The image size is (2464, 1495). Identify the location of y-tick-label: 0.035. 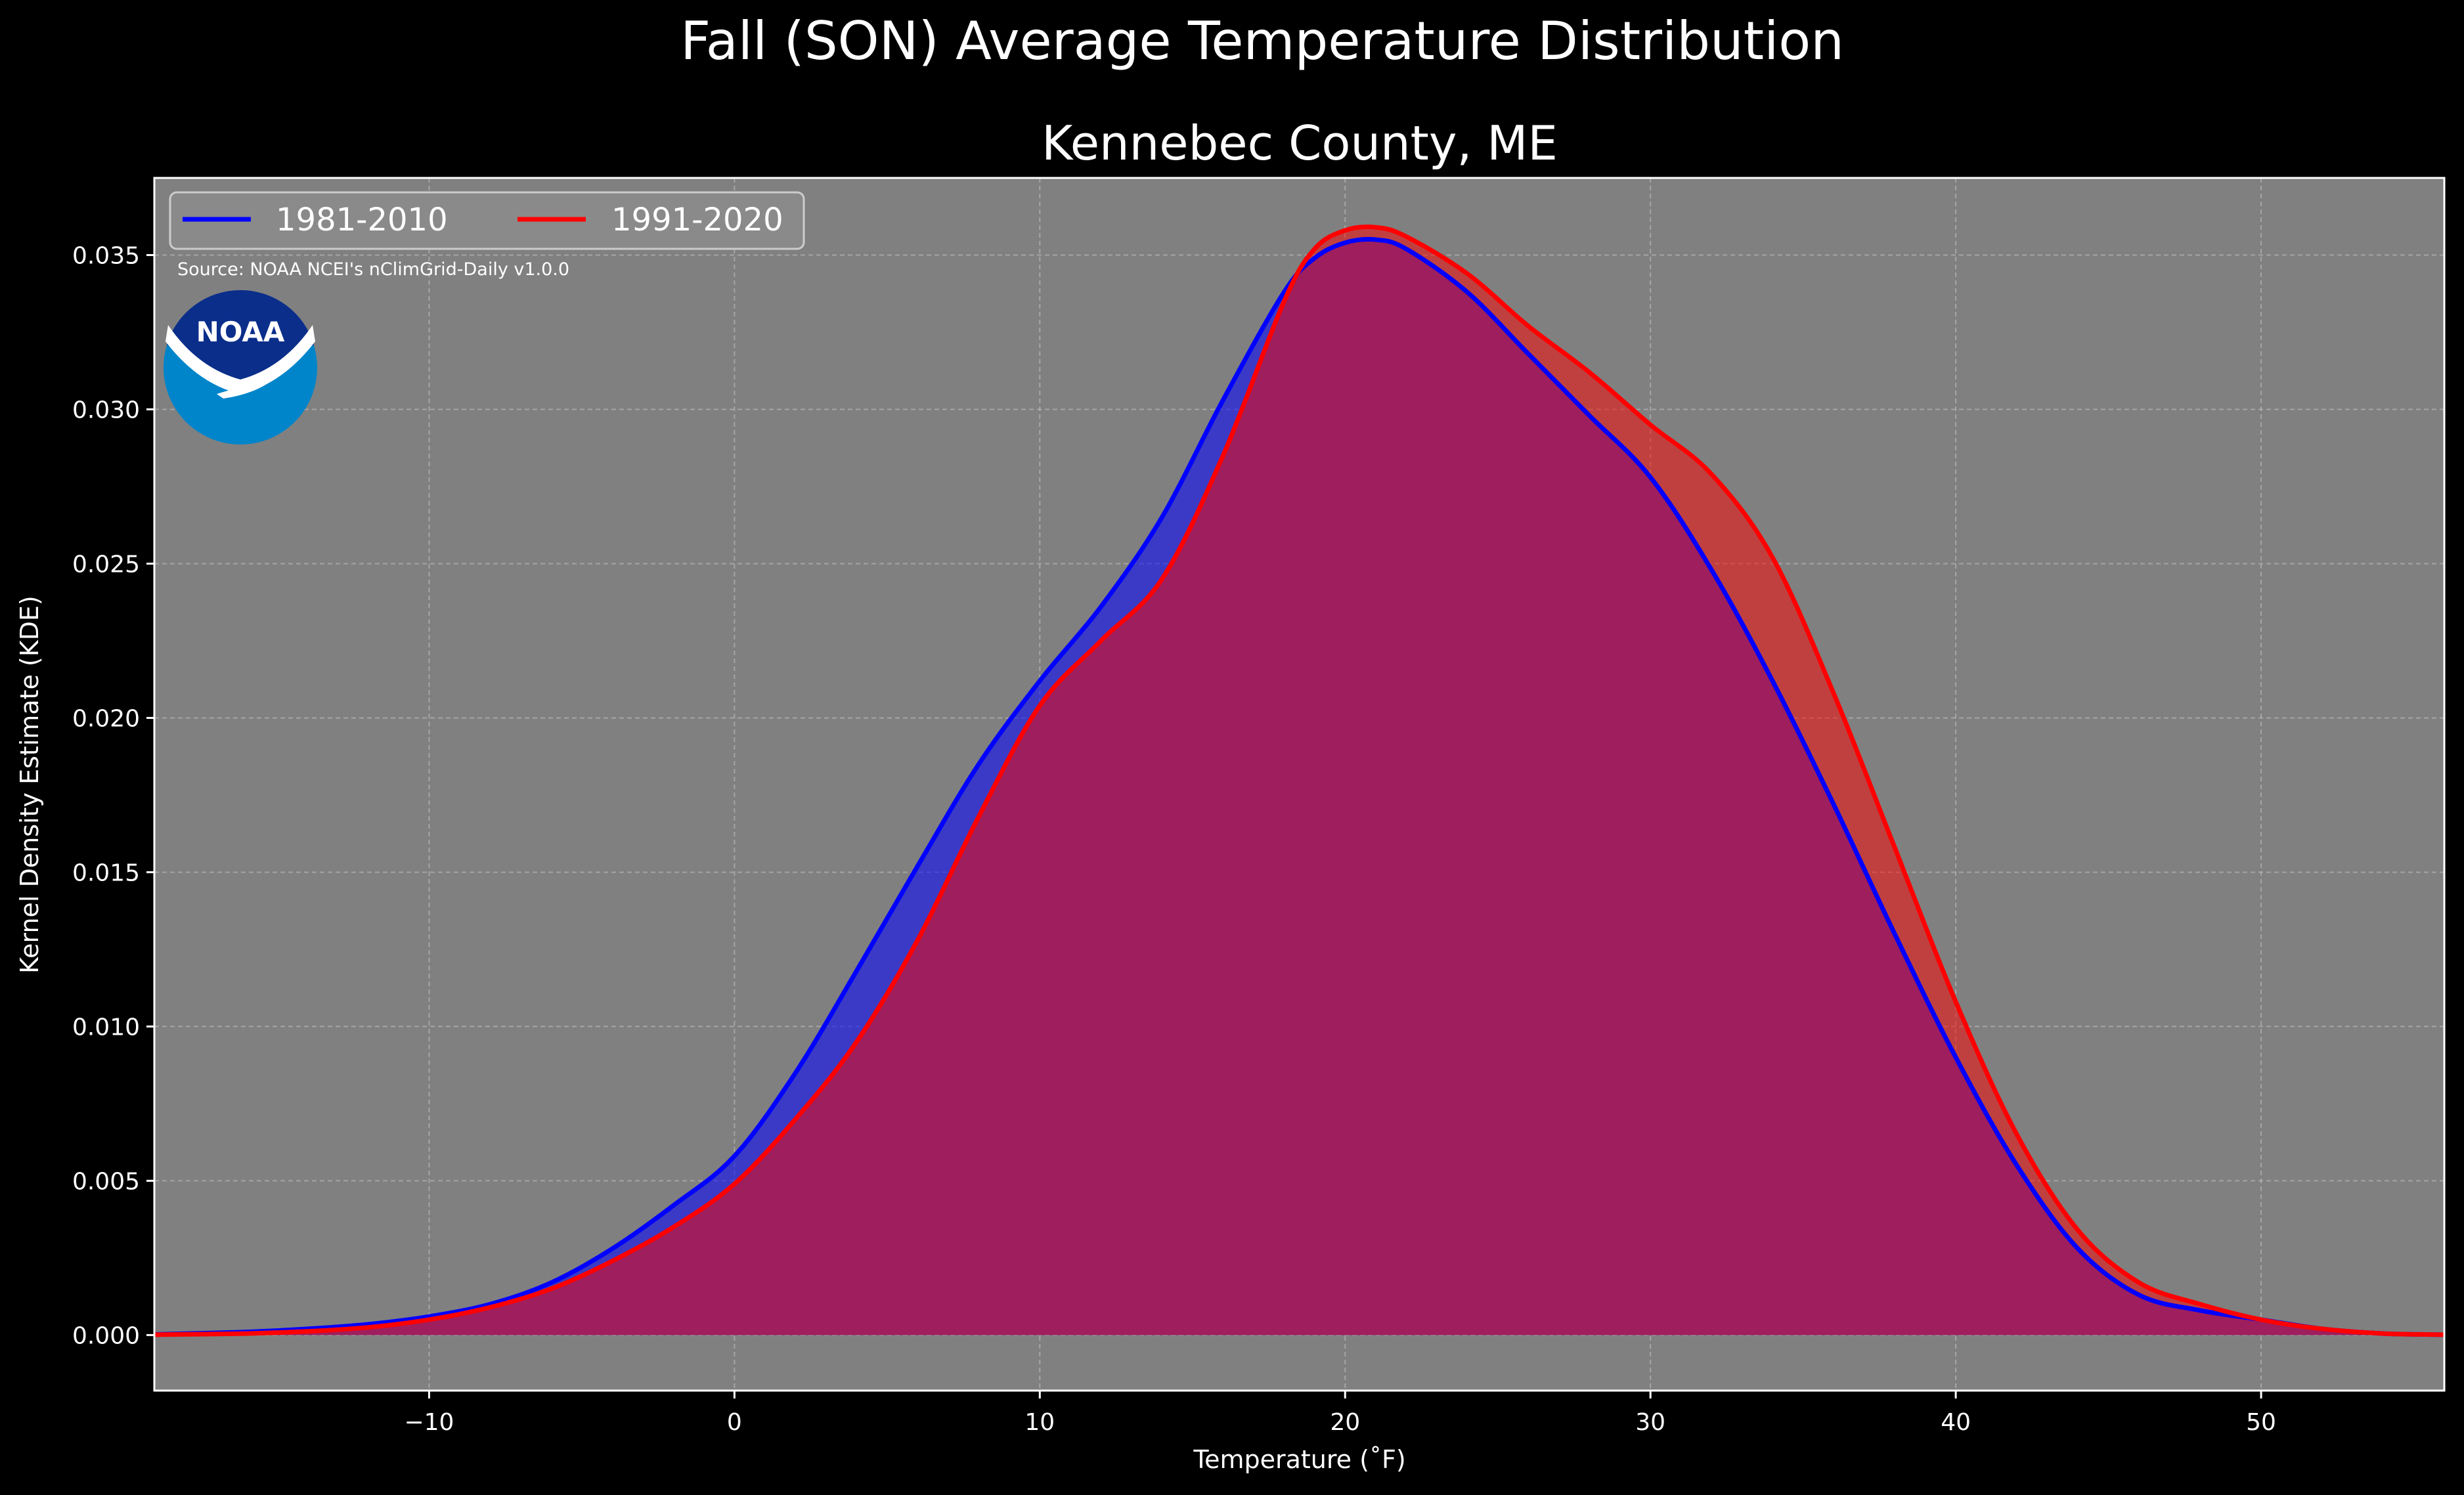
(106, 255).